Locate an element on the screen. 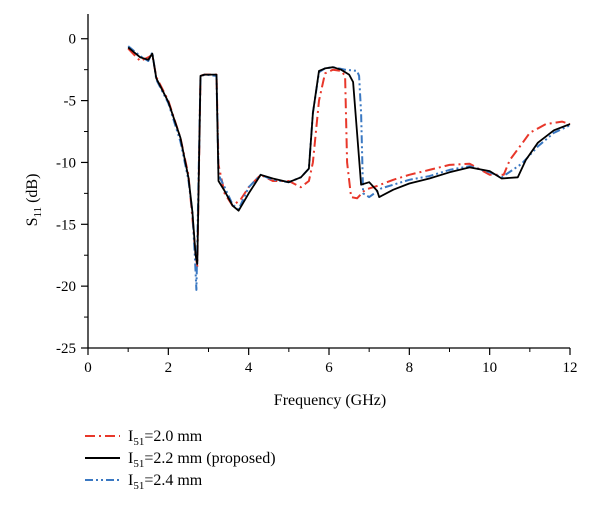  x-tick-label: 0 is located at coordinates (88, 368).